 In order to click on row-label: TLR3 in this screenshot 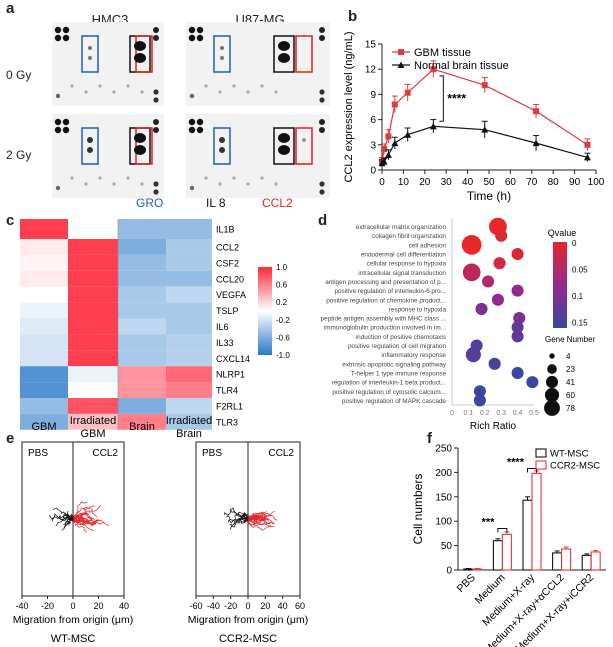, I will do `click(227, 422)`.